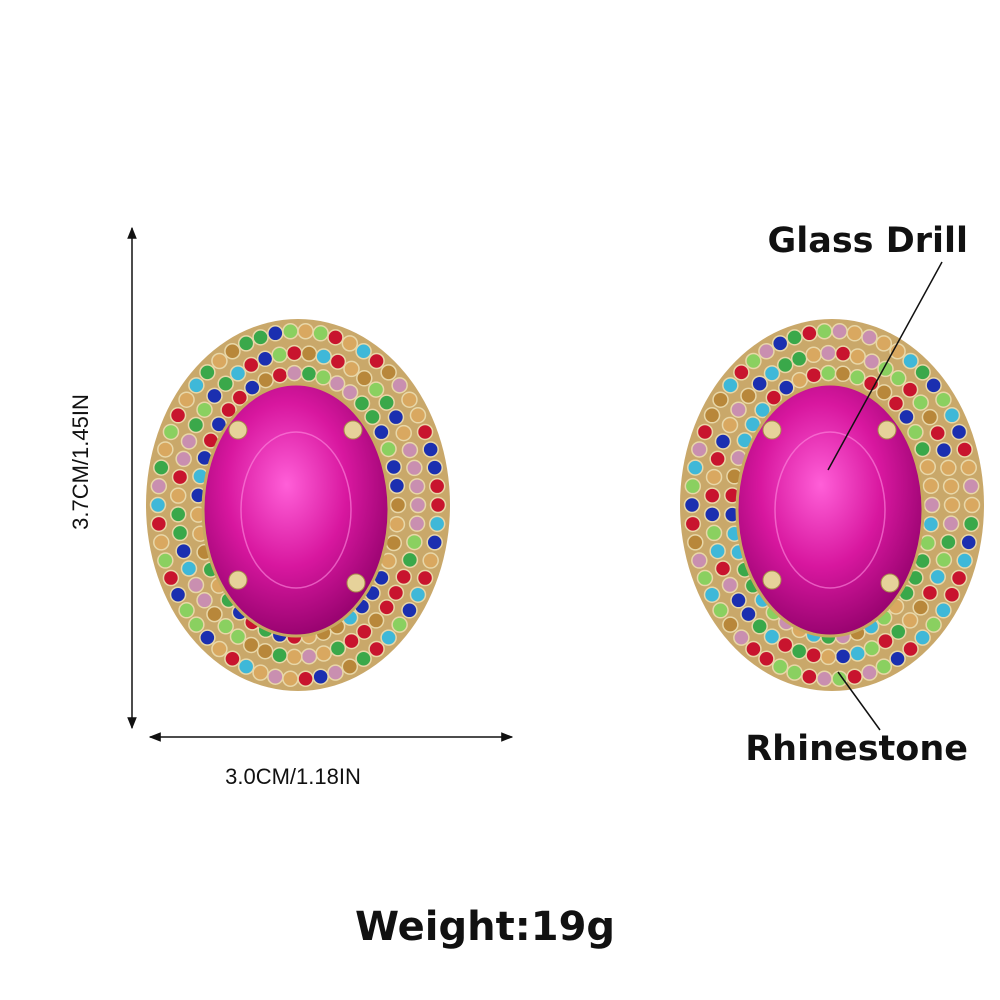 The image size is (1000, 1000). I want to click on glass-drill, so click(830, 510).